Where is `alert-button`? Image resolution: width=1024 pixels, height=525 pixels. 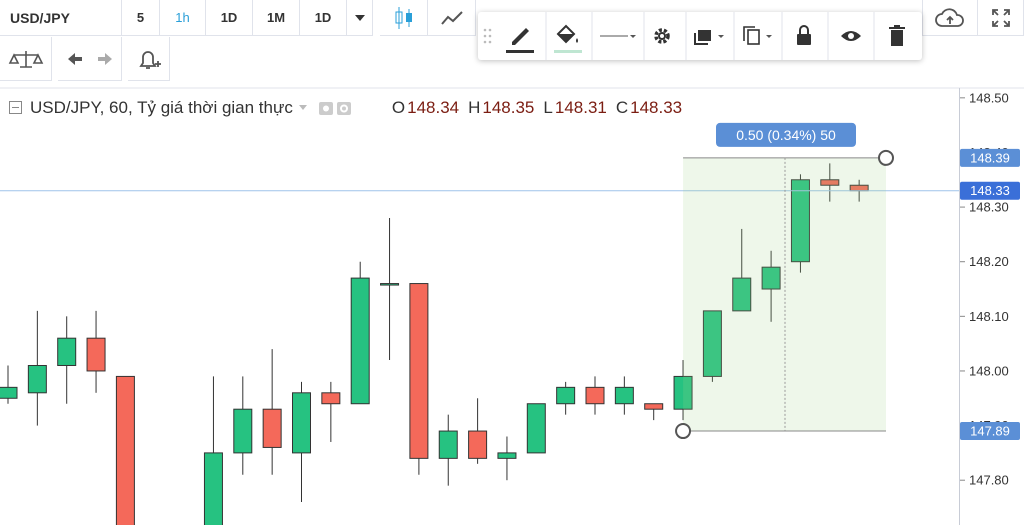
alert-button is located at coordinates (149, 59).